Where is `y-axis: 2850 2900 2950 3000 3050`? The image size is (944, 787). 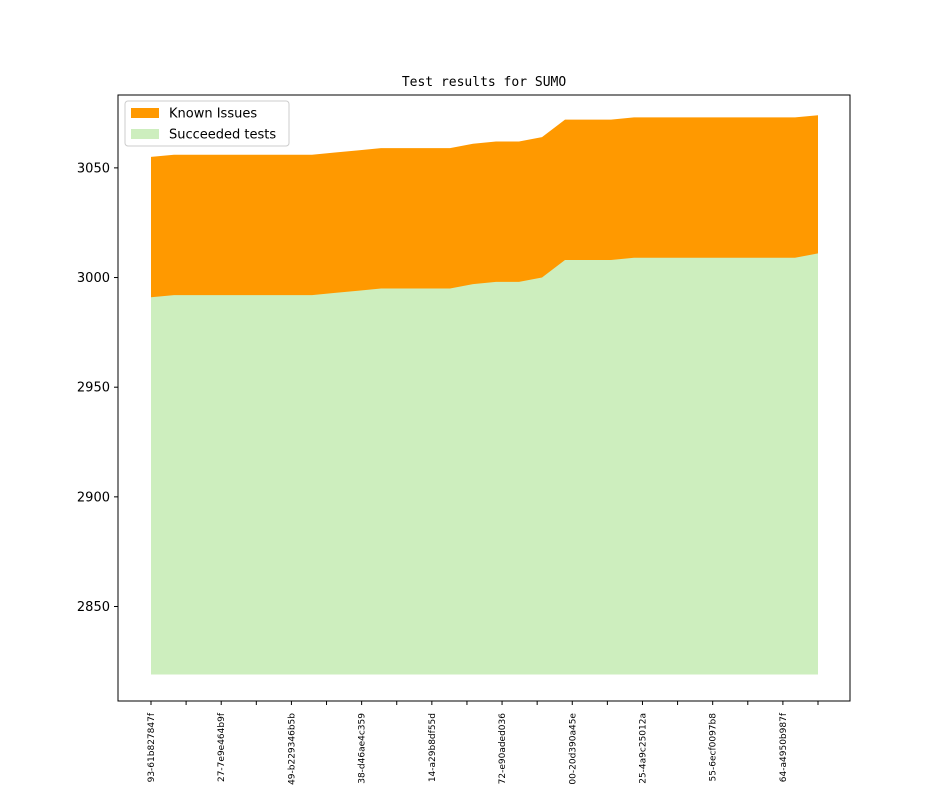
y-axis: 2850 2900 2950 3000 3050 is located at coordinates (97, 388).